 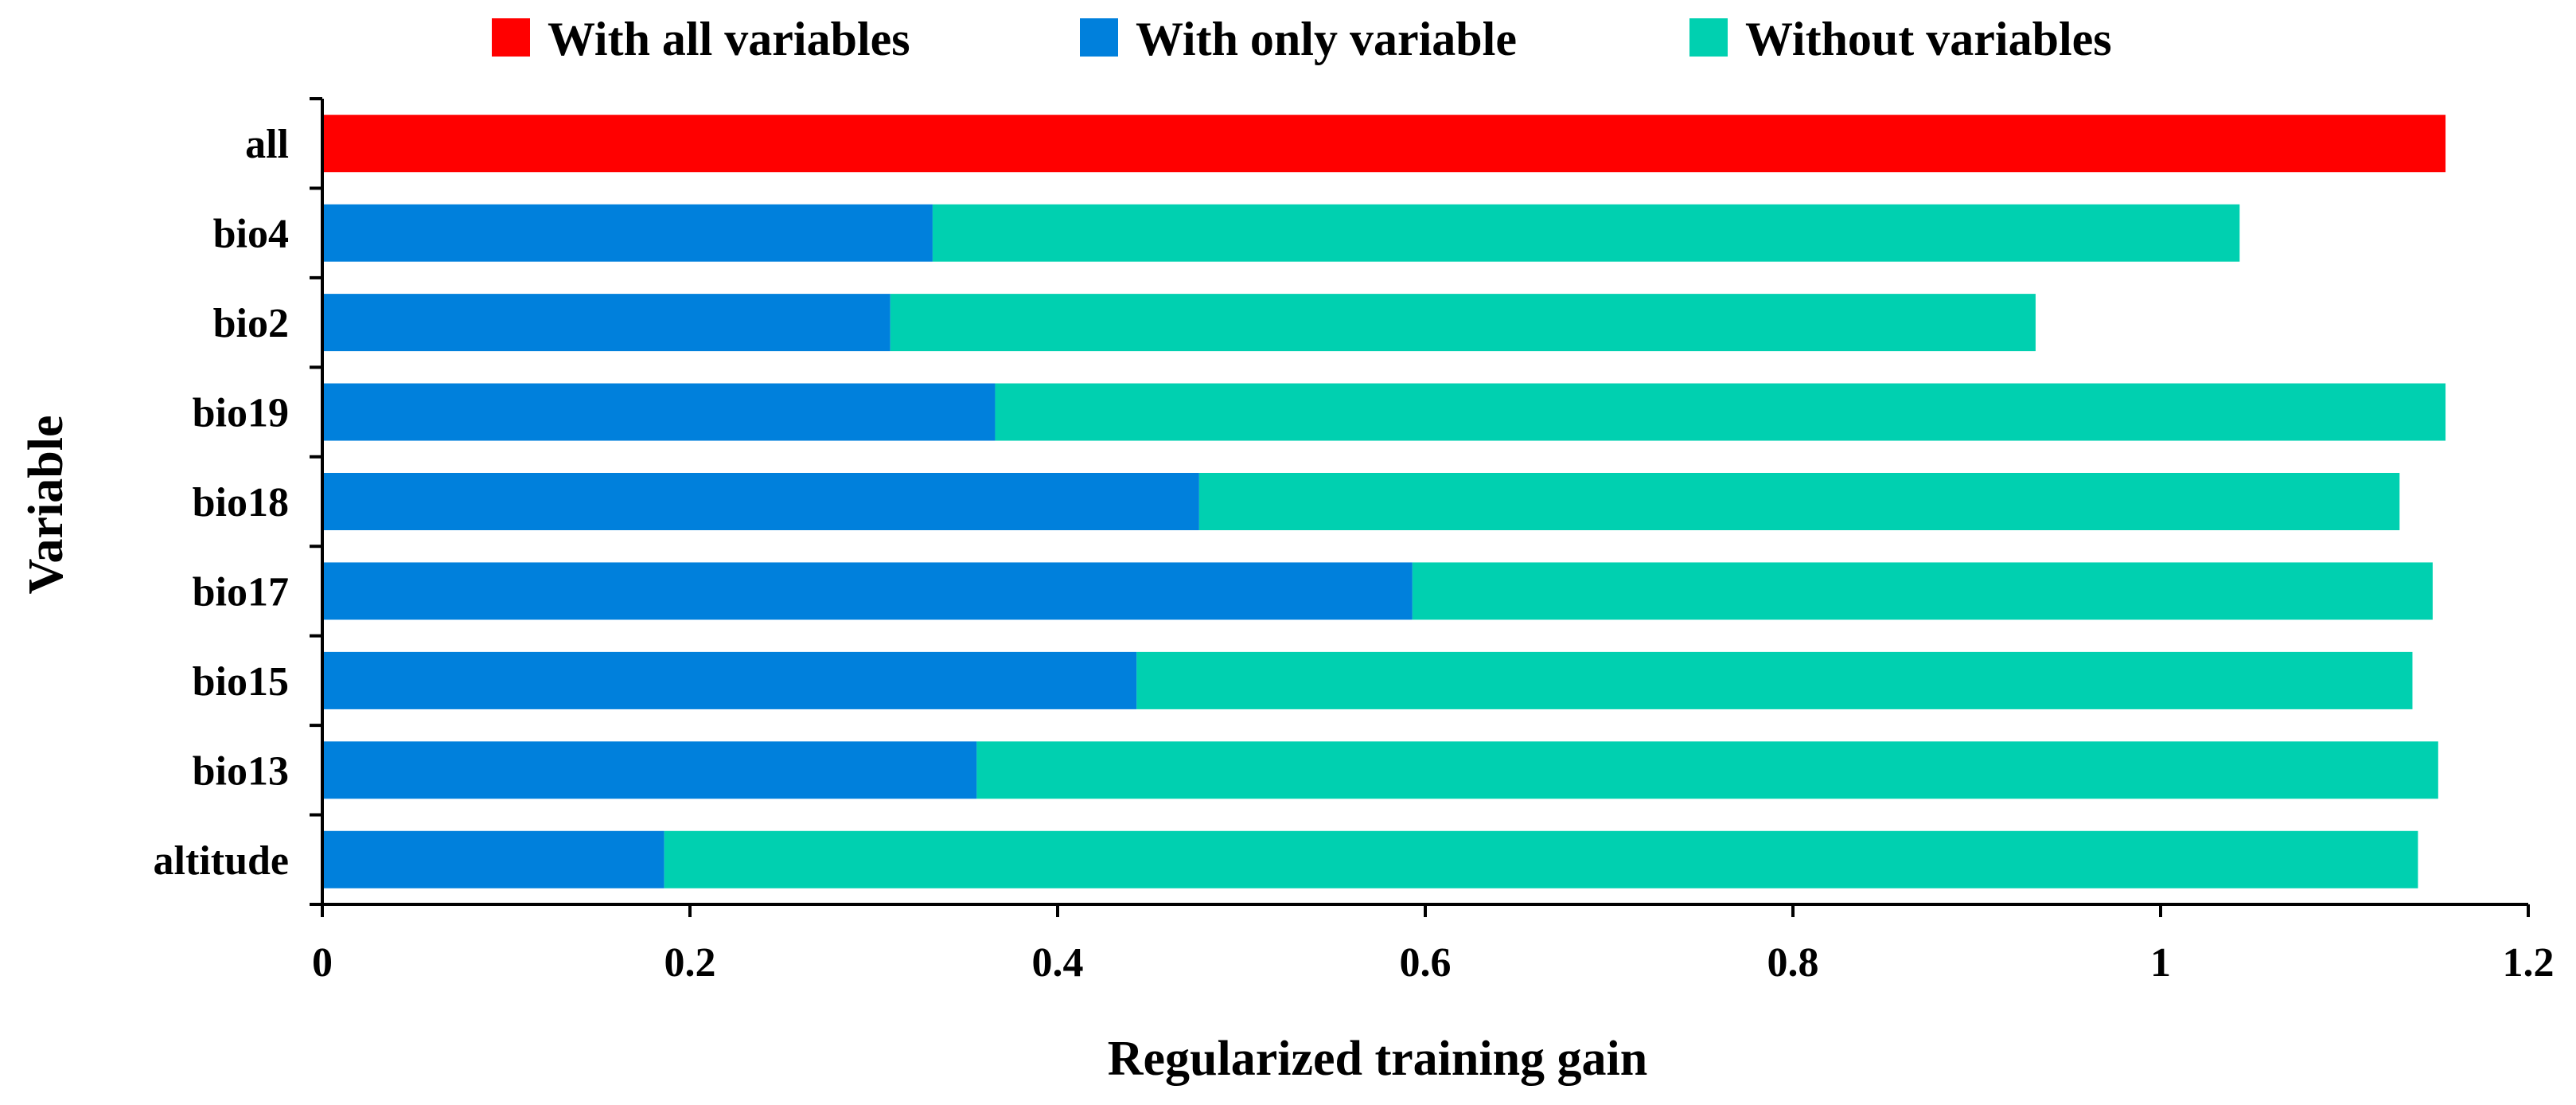 What do you see at coordinates (1378, 1059) in the screenshot?
I see `x-axis-title: Regularized training gain` at bounding box center [1378, 1059].